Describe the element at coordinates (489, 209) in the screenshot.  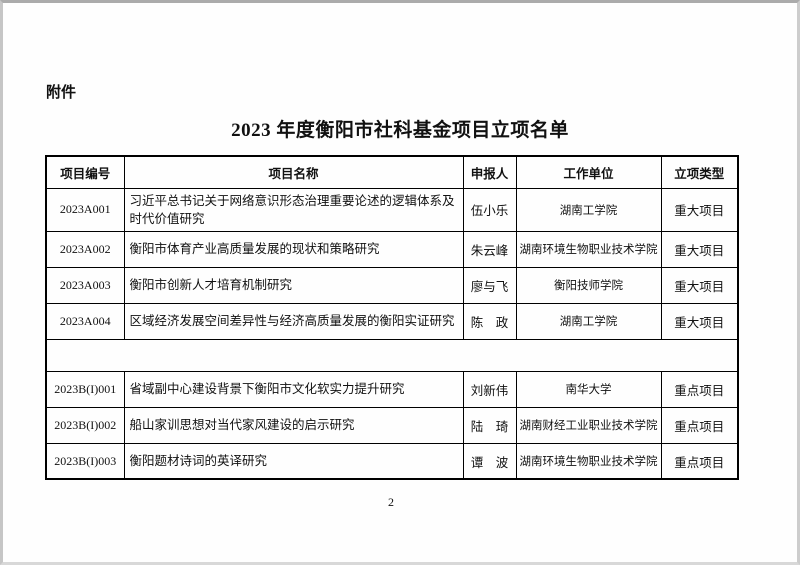
I see `applicant-cell: 伍小乐` at that location.